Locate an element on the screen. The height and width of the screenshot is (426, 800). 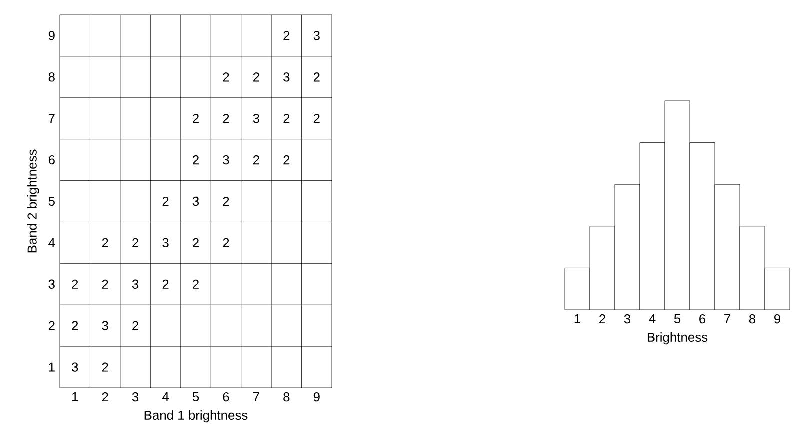
y-tick-label: 5 is located at coordinates (51, 201).